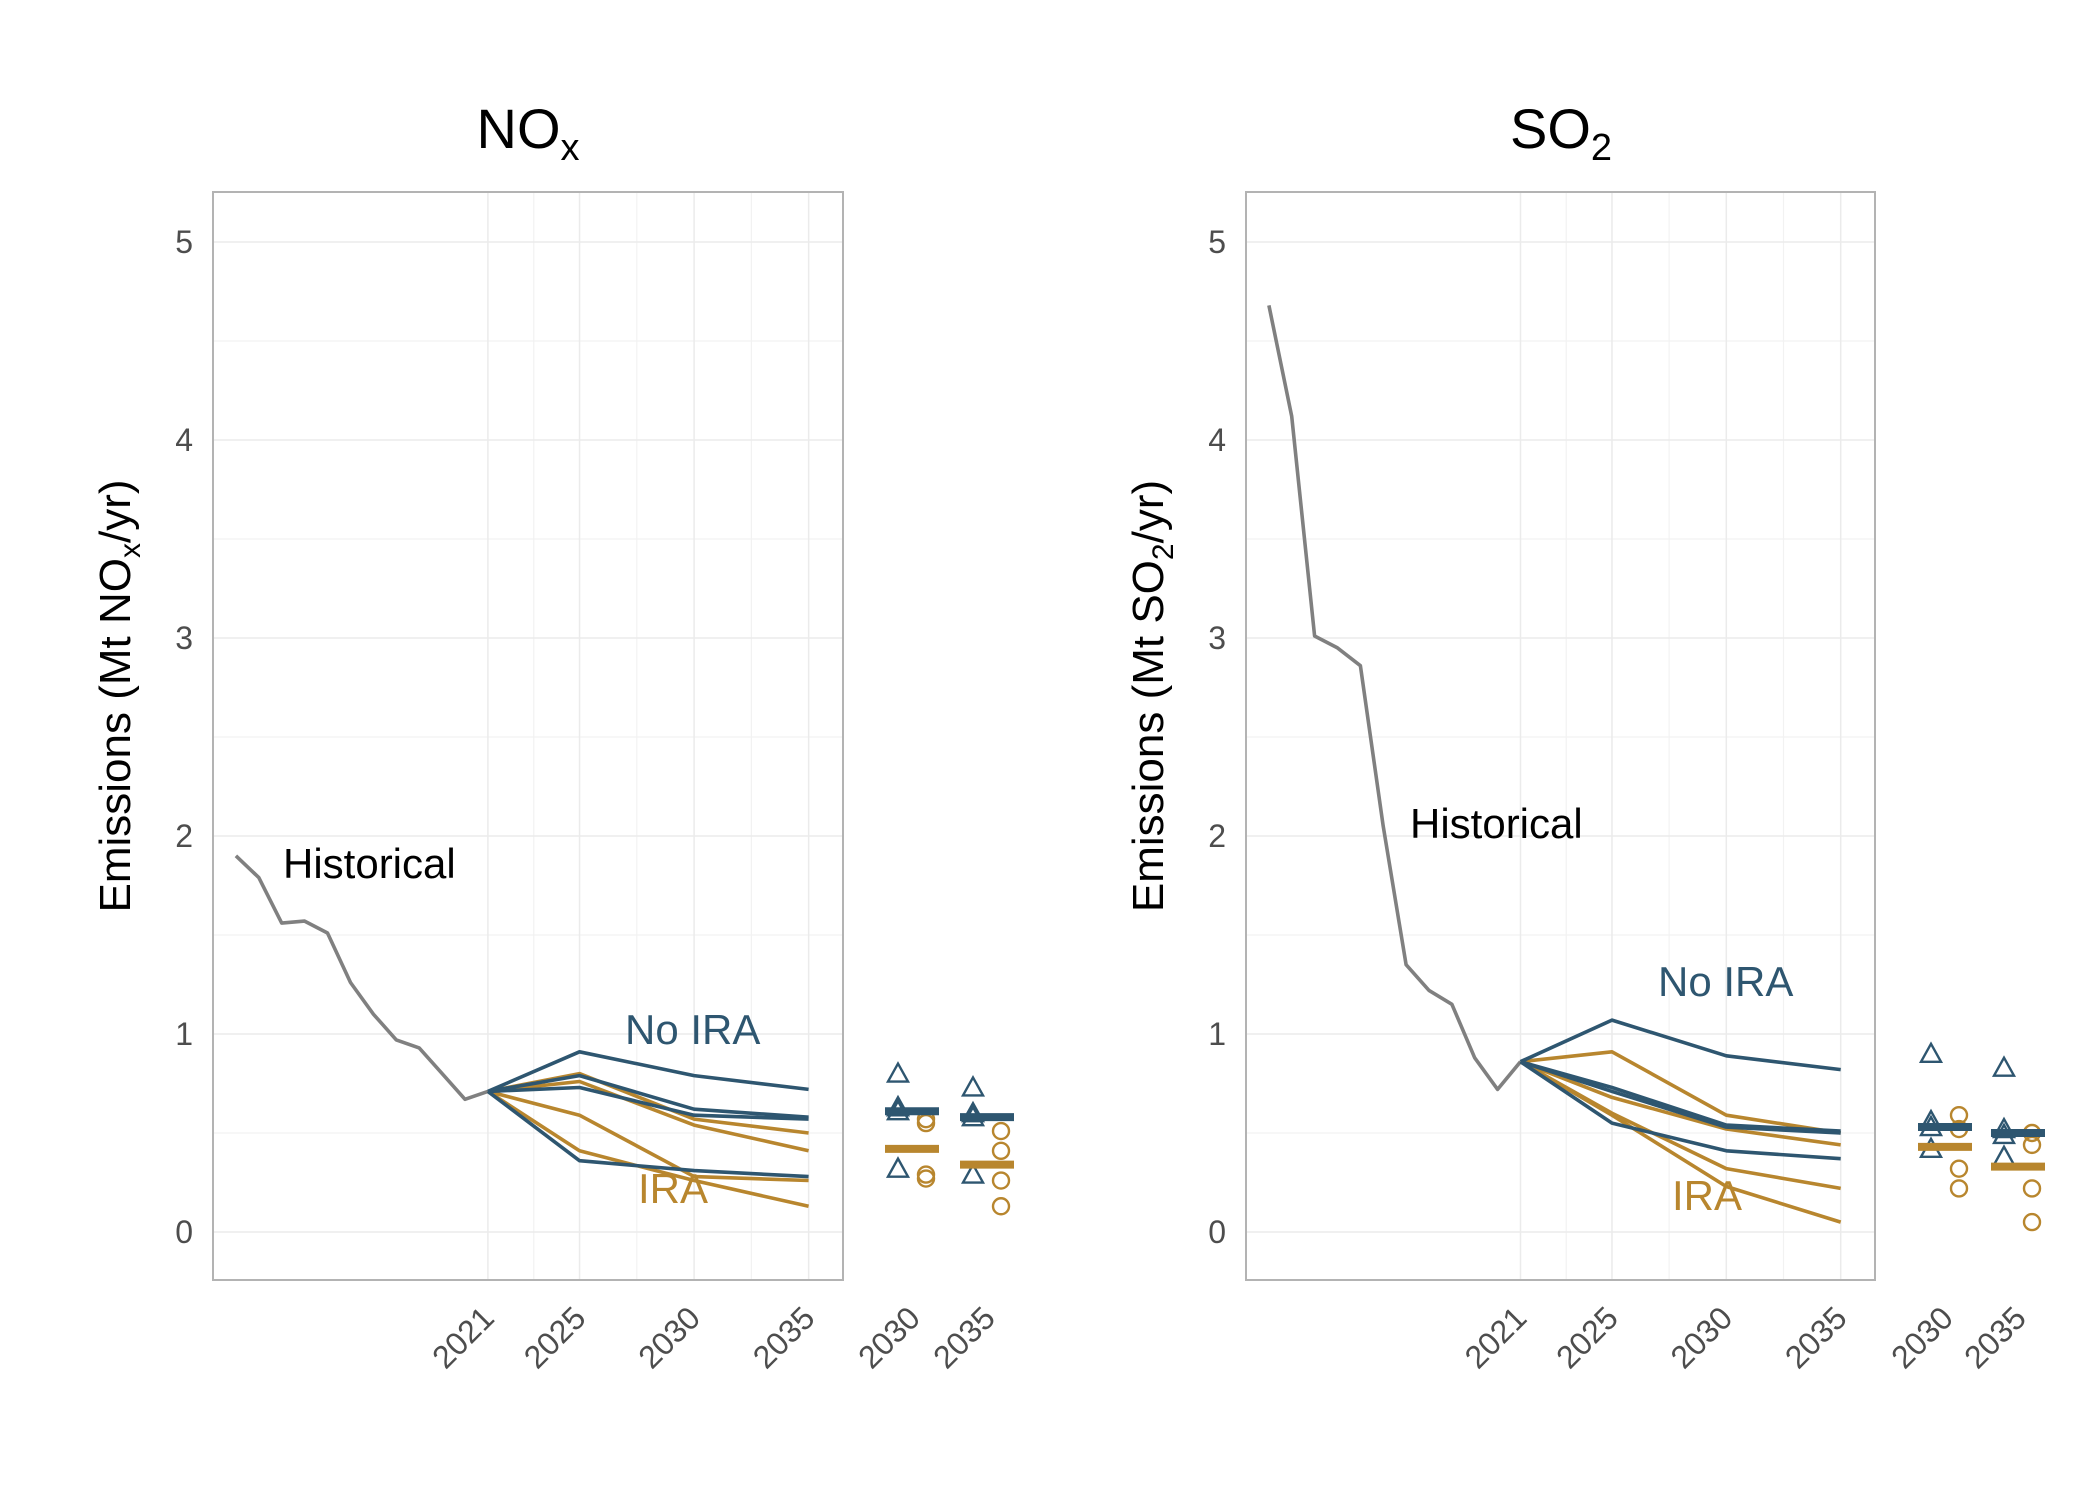 The height and width of the screenshot is (1500, 2100). What do you see at coordinates (119, 695) in the screenshot?
I see `y-axis-title: Emissions (Mt NOx/yr)` at bounding box center [119, 695].